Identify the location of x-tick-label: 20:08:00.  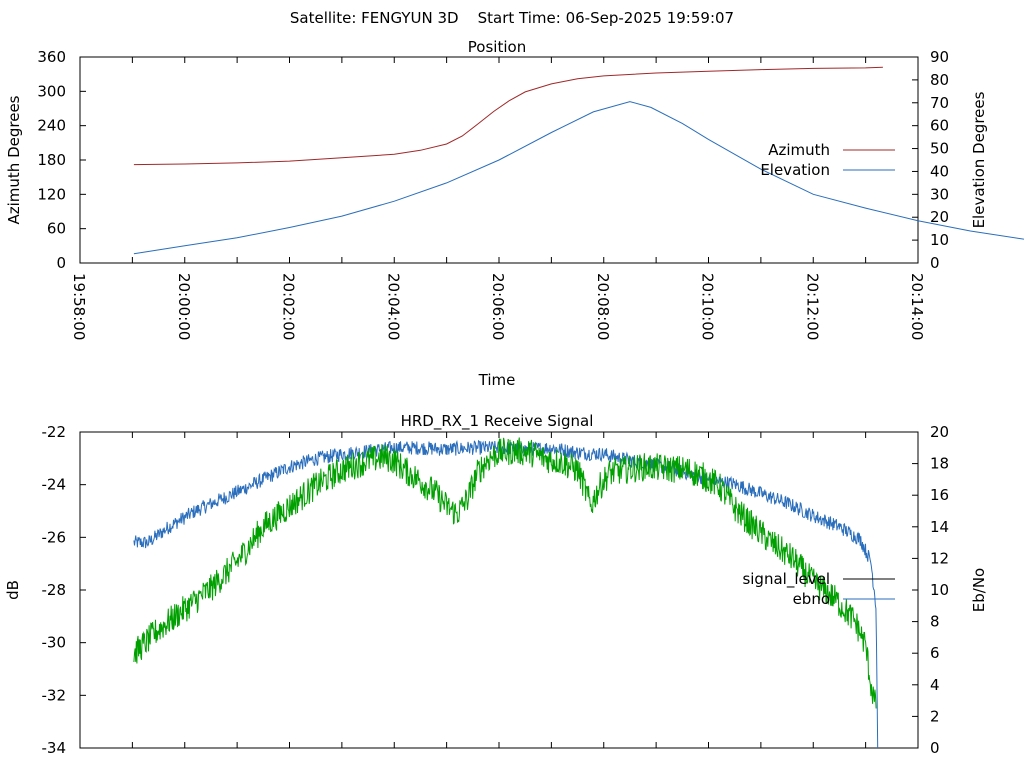
(603, 306).